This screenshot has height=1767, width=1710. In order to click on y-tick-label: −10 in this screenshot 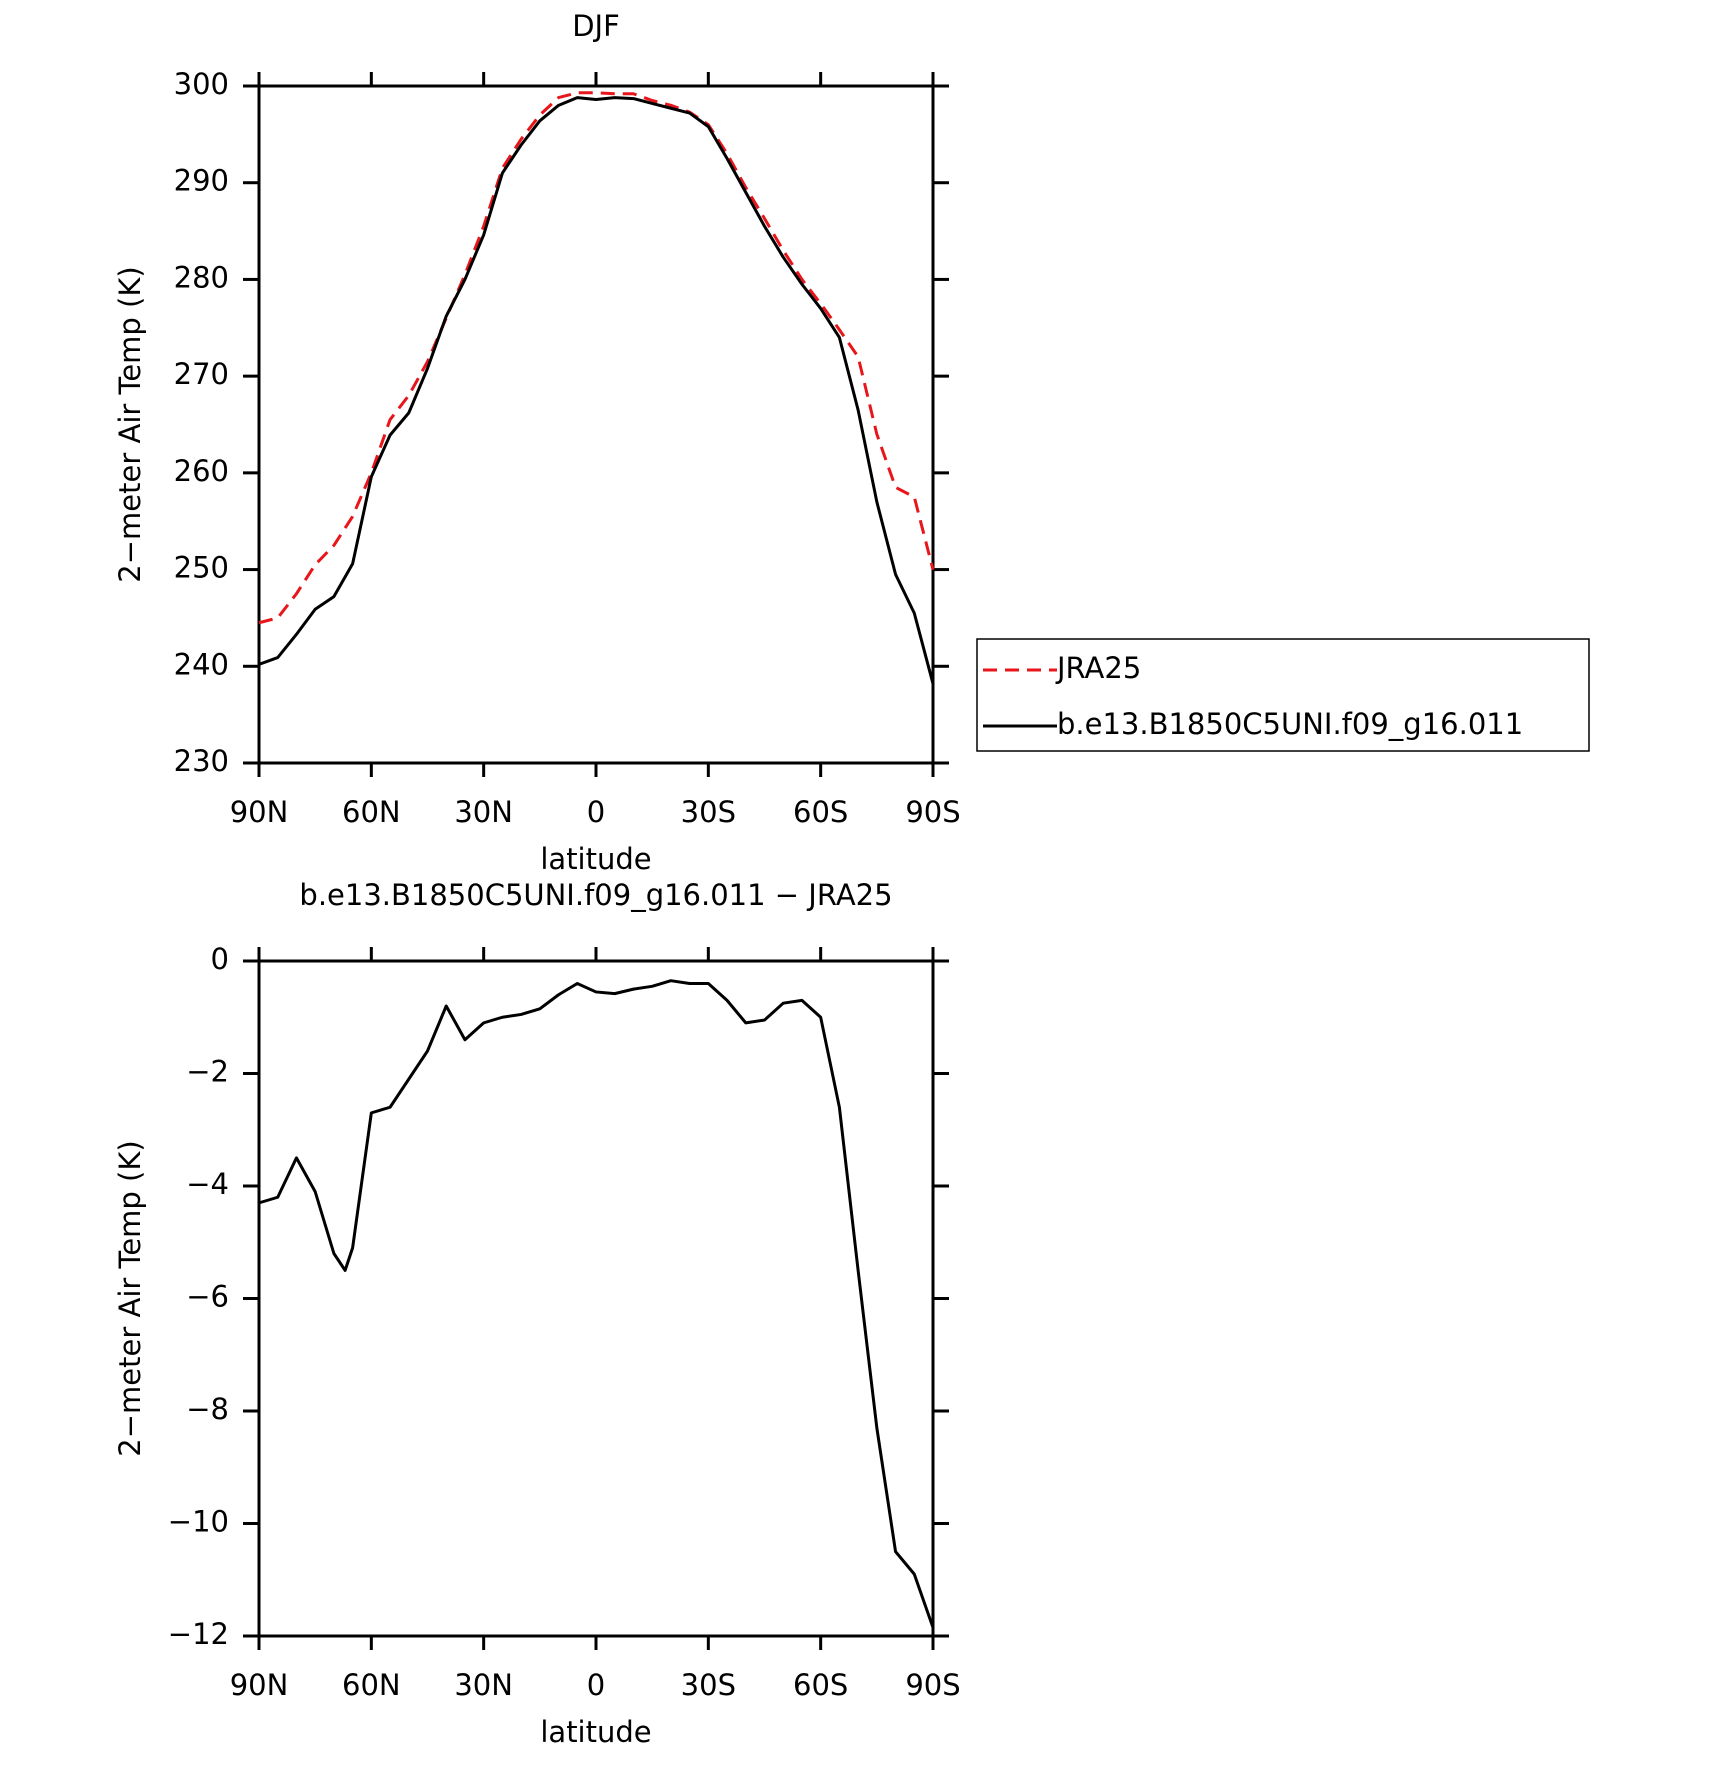, I will do `click(198, 1522)`.